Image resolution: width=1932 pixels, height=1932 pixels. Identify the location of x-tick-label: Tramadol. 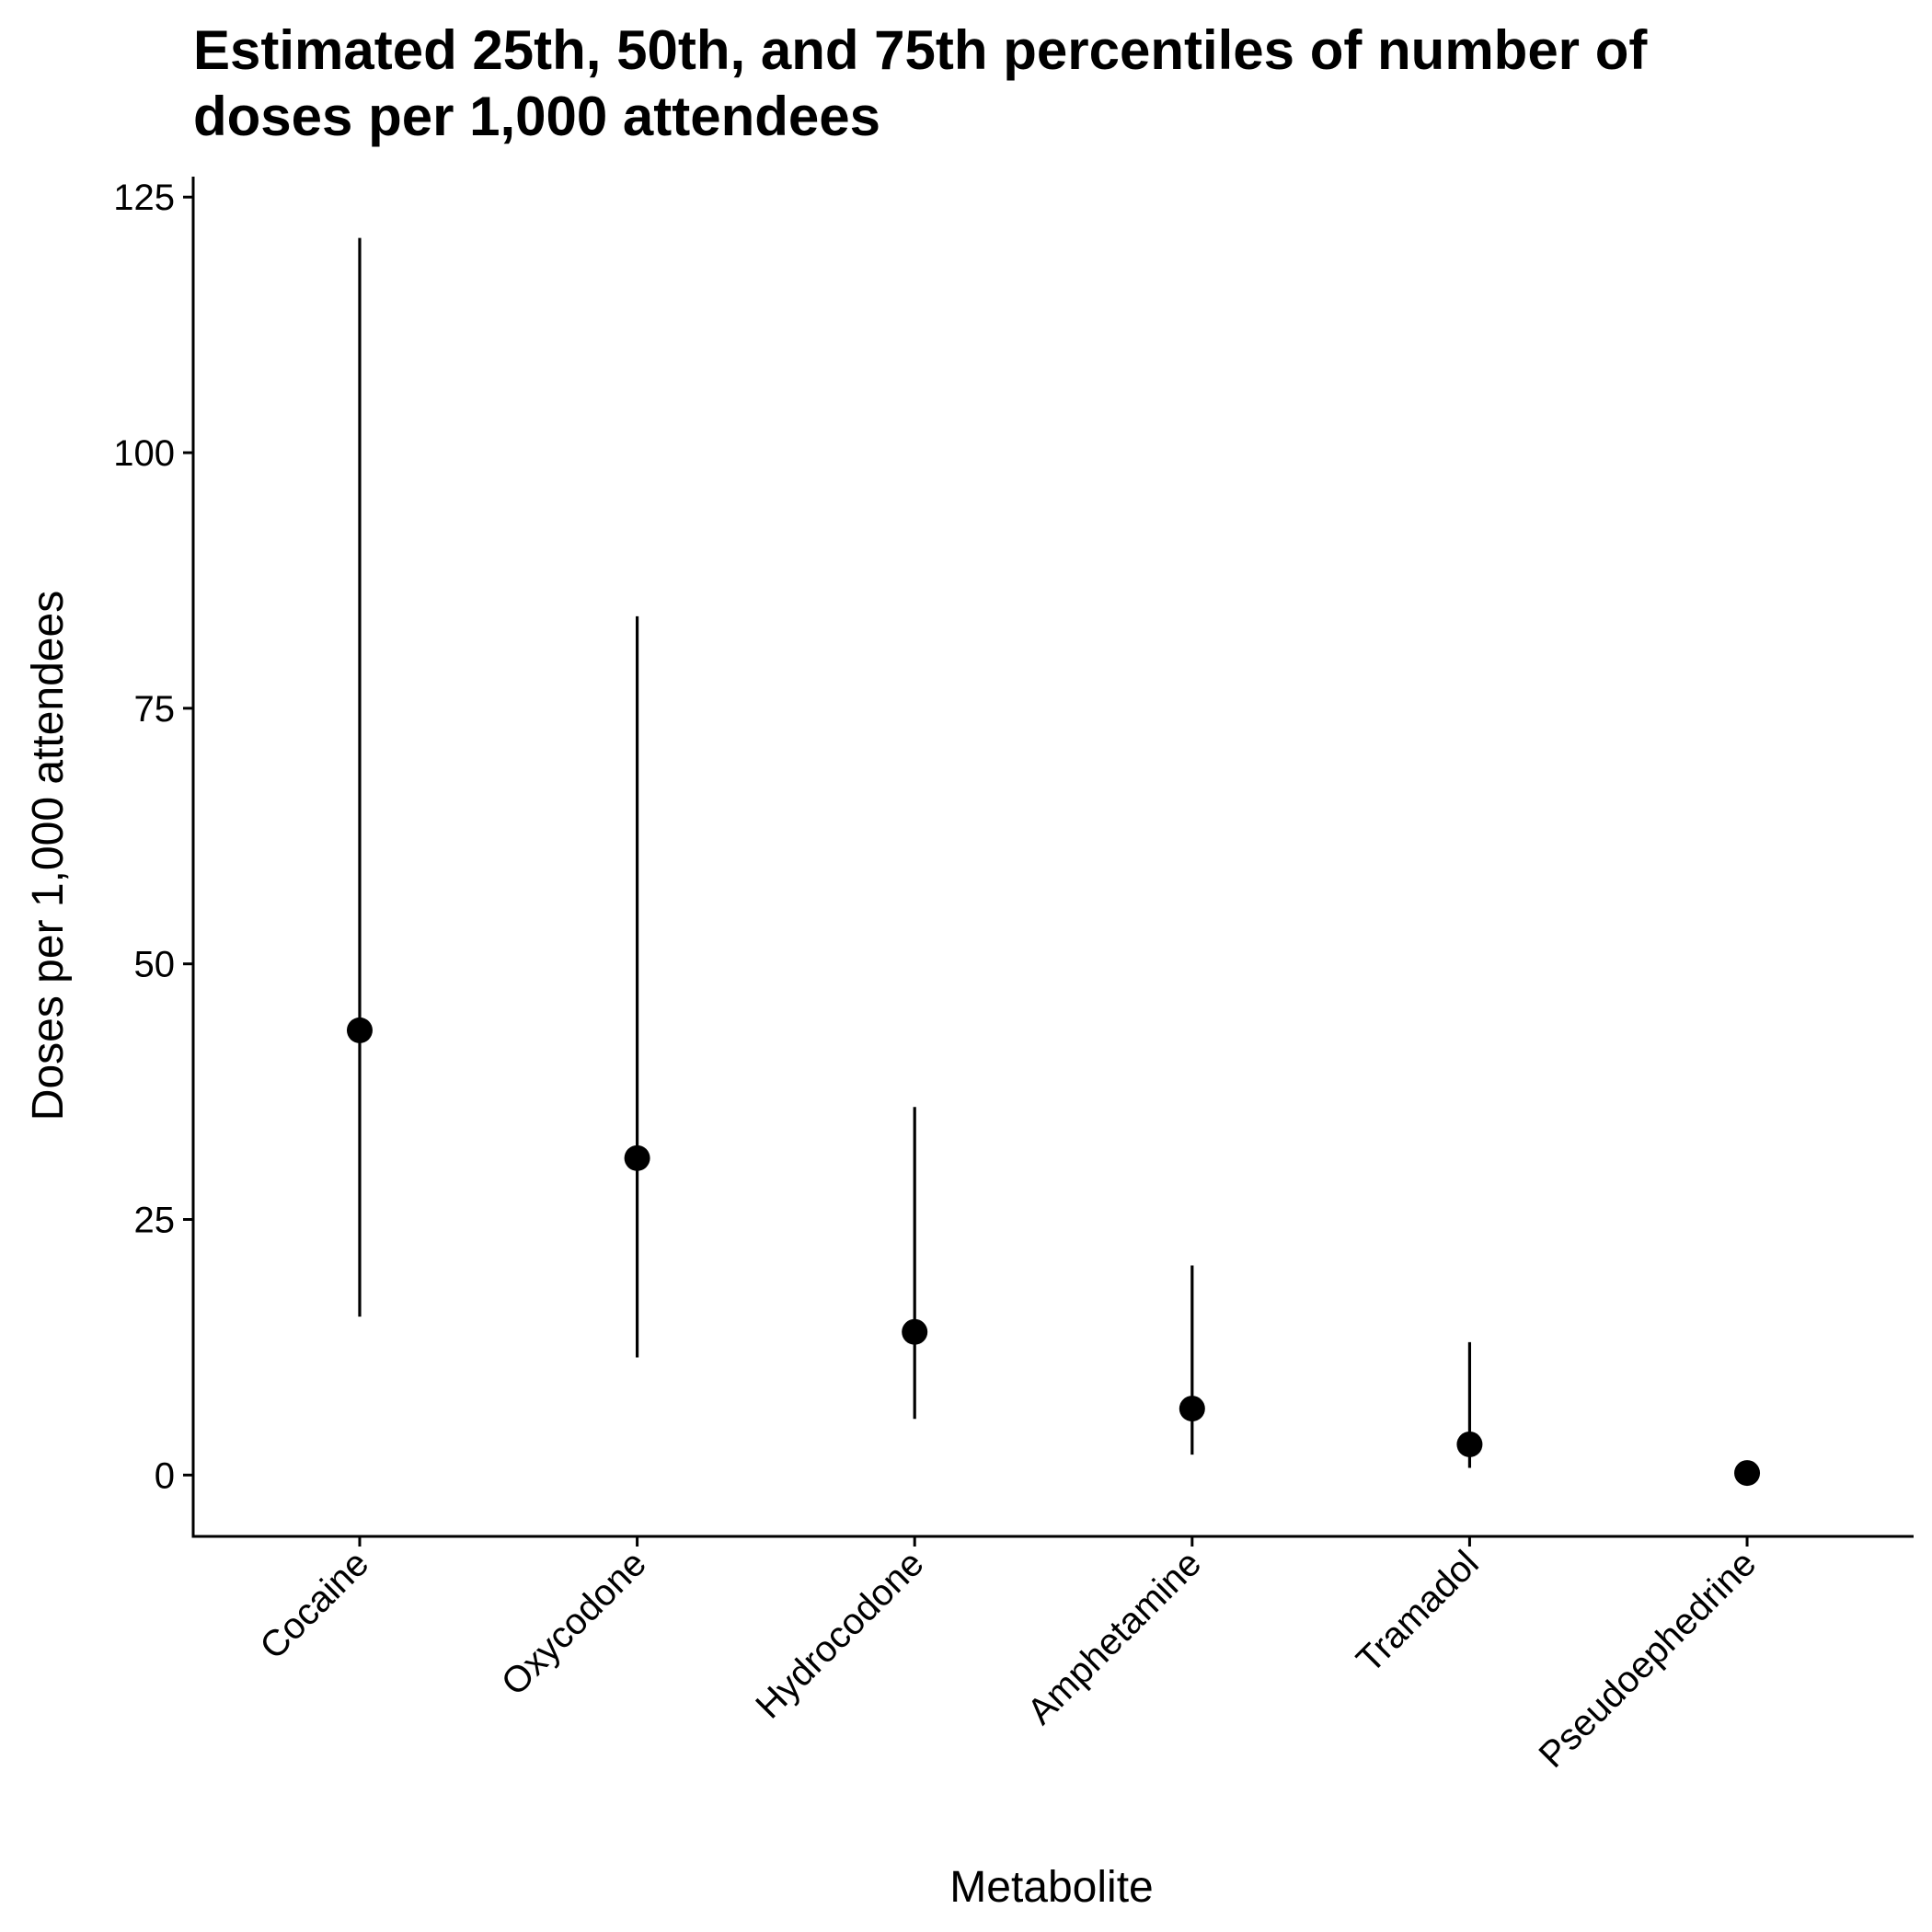
(1418, 1612).